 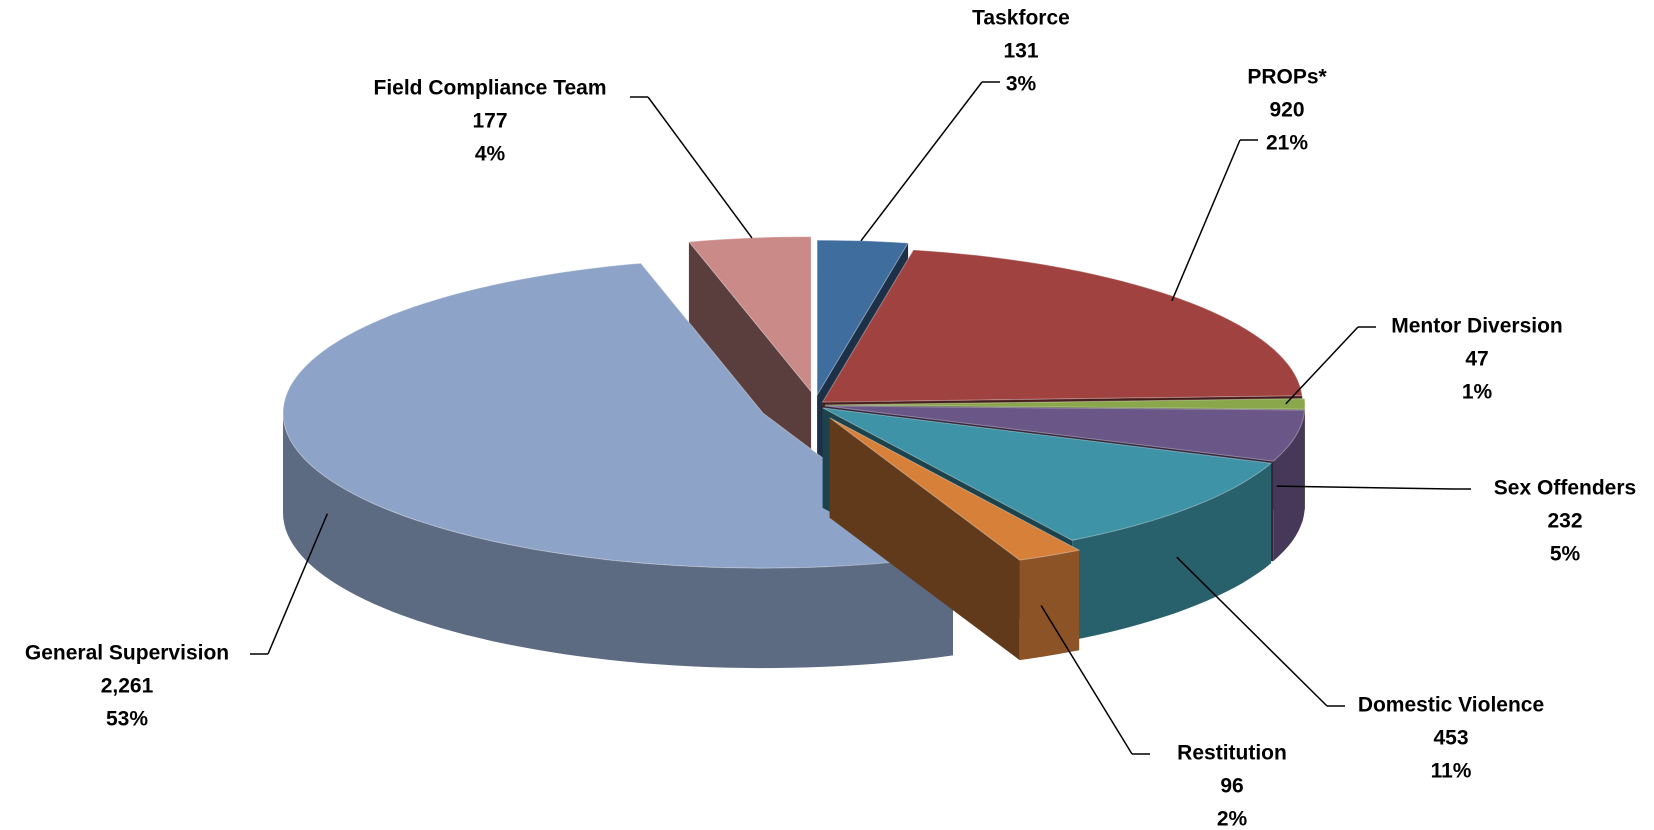 What do you see at coordinates (1565, 554) in the screenshot?
I see `percent-label: 5%` at bounding box center [1565, 554].